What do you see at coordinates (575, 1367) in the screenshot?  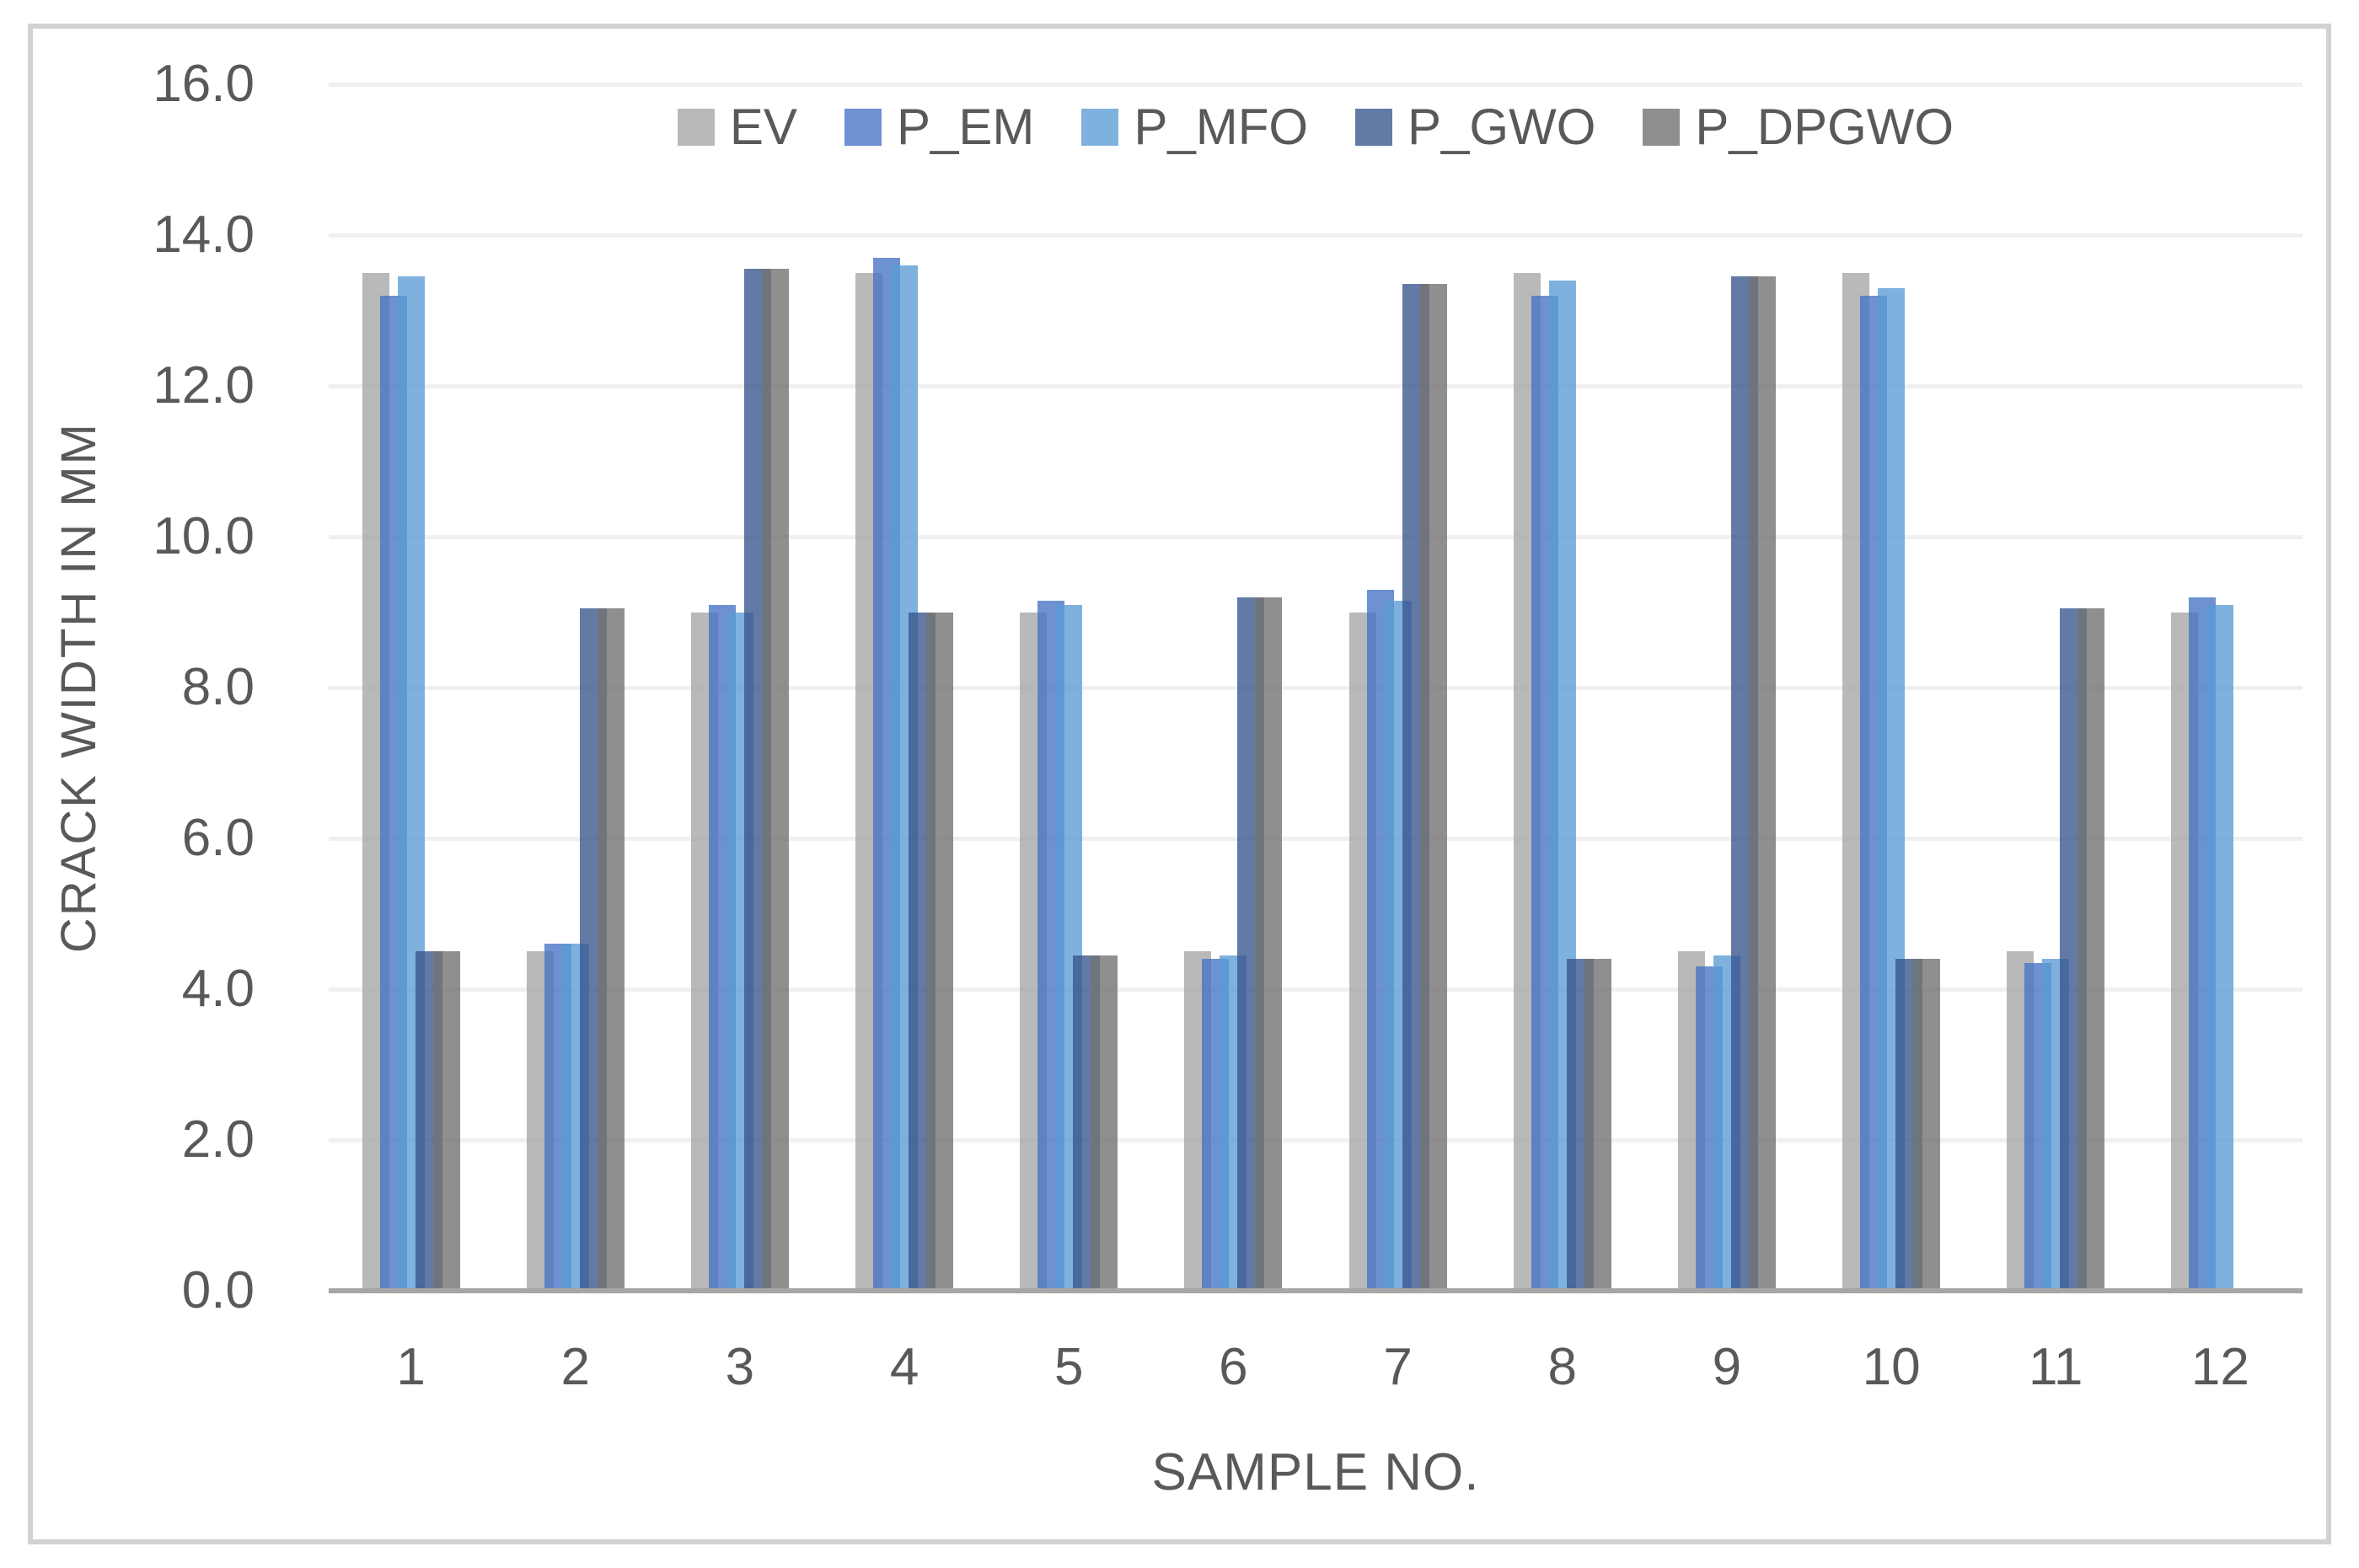 I see `x-tick-label-2: 2` at bounding box center [575, 1367].